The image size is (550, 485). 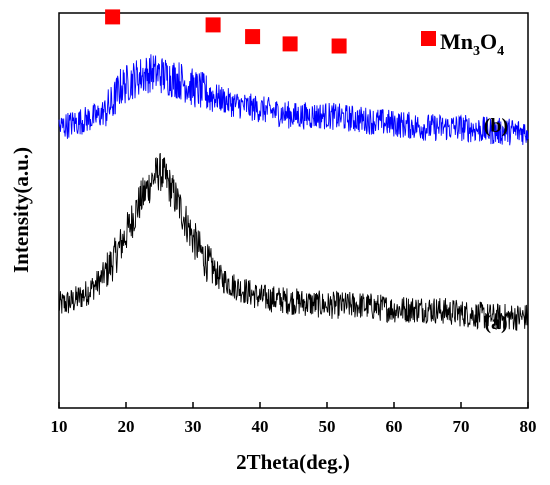 What do you see at coordinates (500, 51) in the screenshot?
I see `legend-label-sub-4: 4` at bounding box center [500, 51].